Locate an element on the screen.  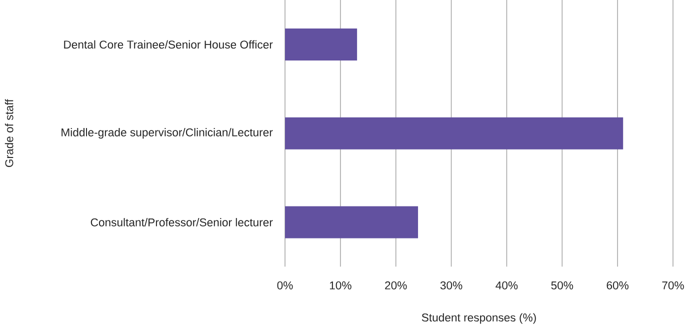
x-tick-label: 40% is located at coordinates (507, 285).